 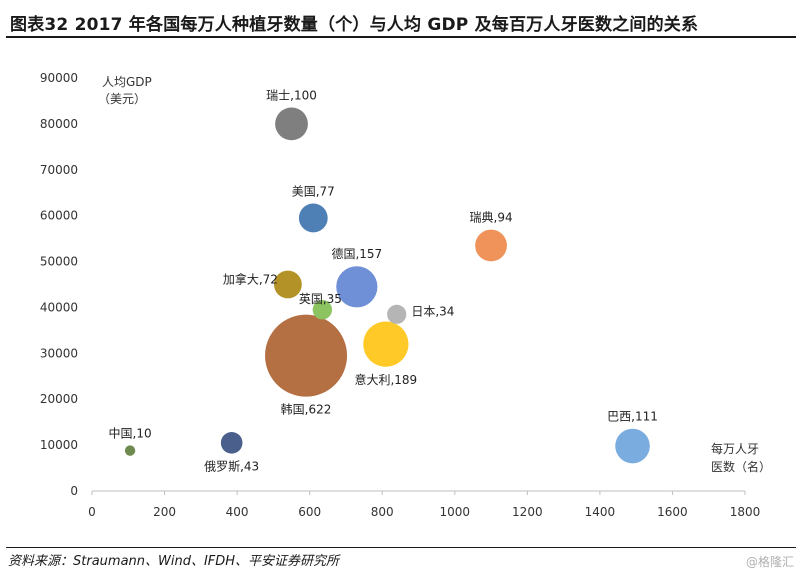 What do you see at coordinates (59, 262) in the screenshot?
I see `y-tick-label: 50000` at bounding box center [59, 262].